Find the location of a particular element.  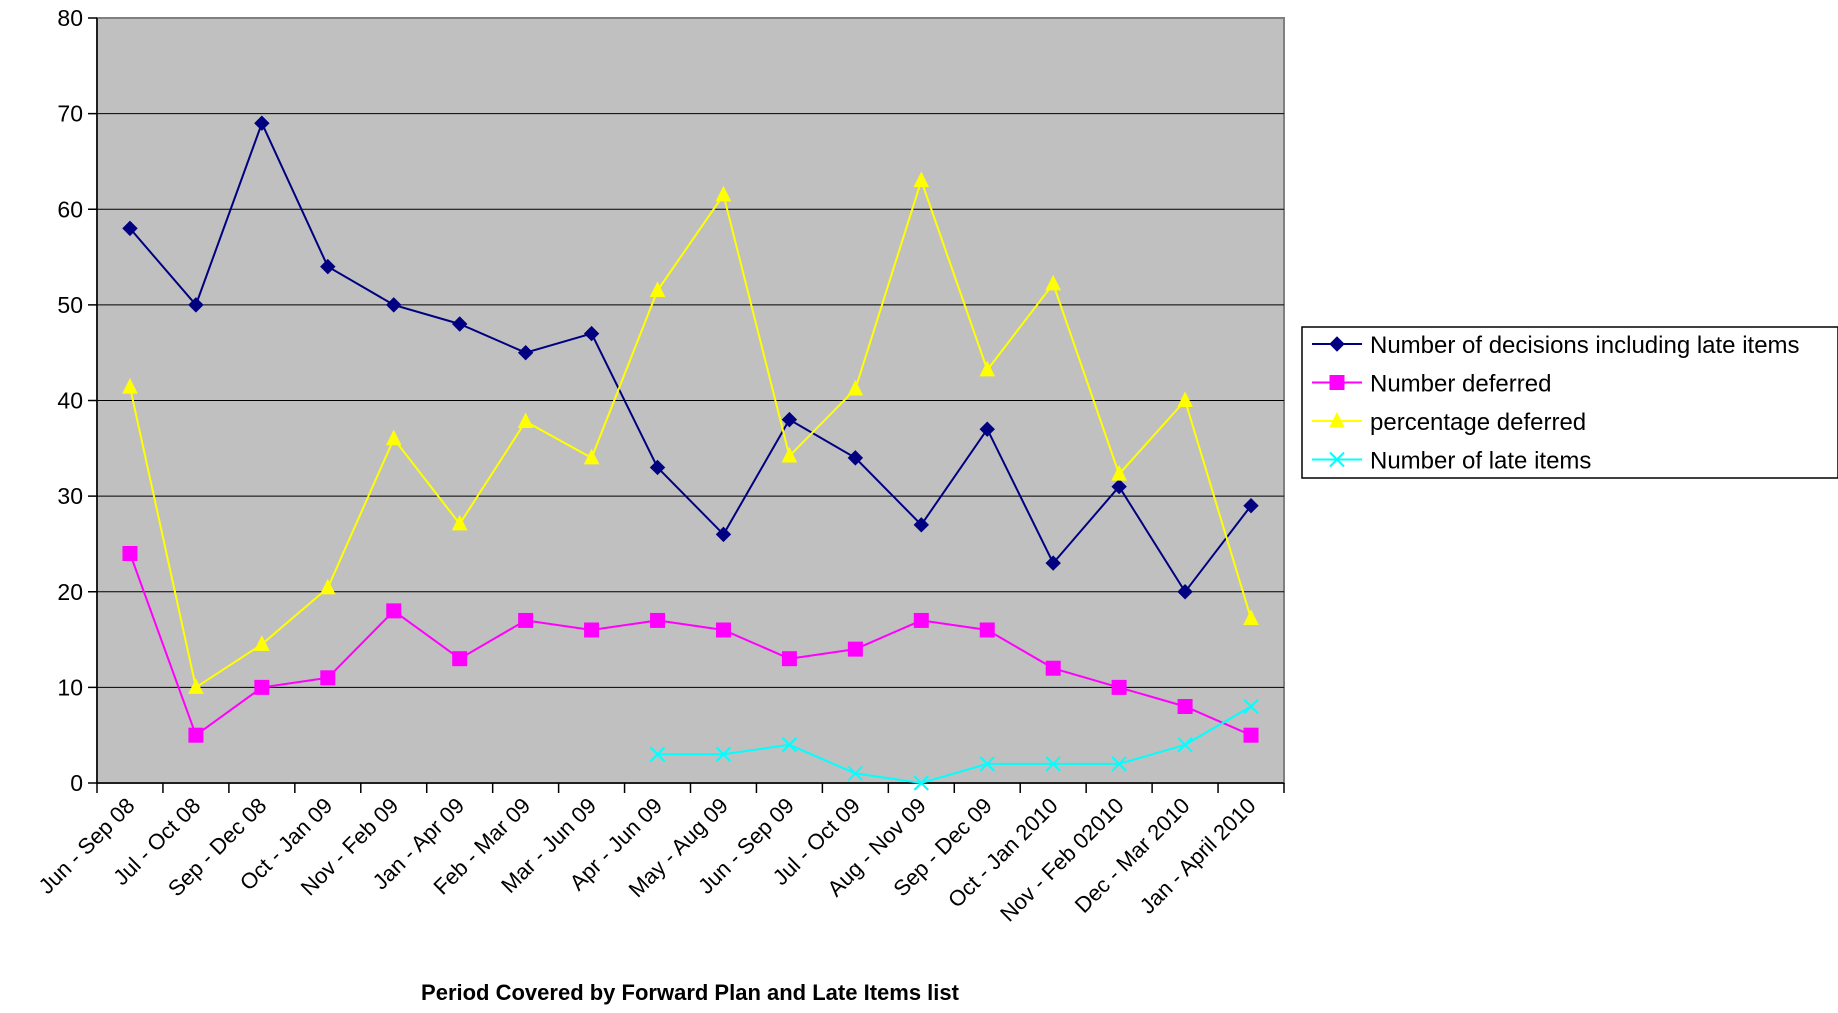

legend-label: Number of late items is located at coordinates (1480, 461).